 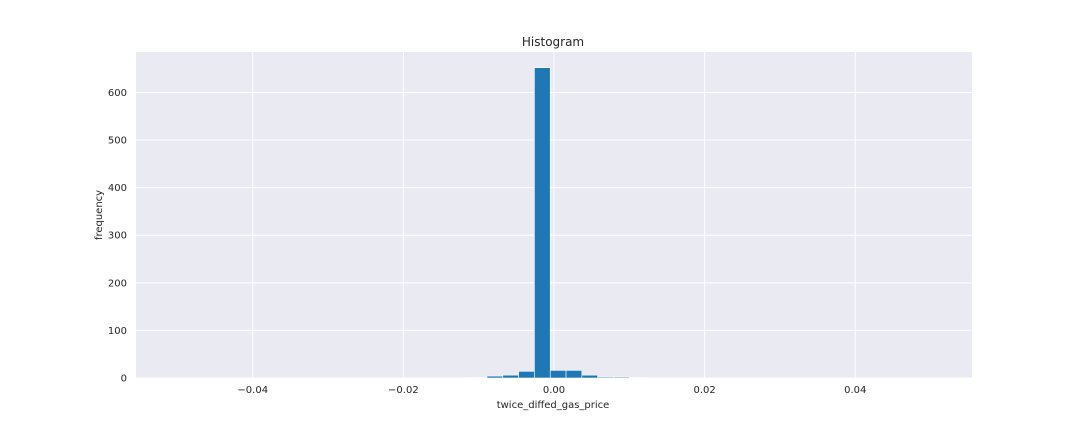 I want to click on y-axis-ticks: 0 100 200 300 400 500 600, so click(x=117, y=236).